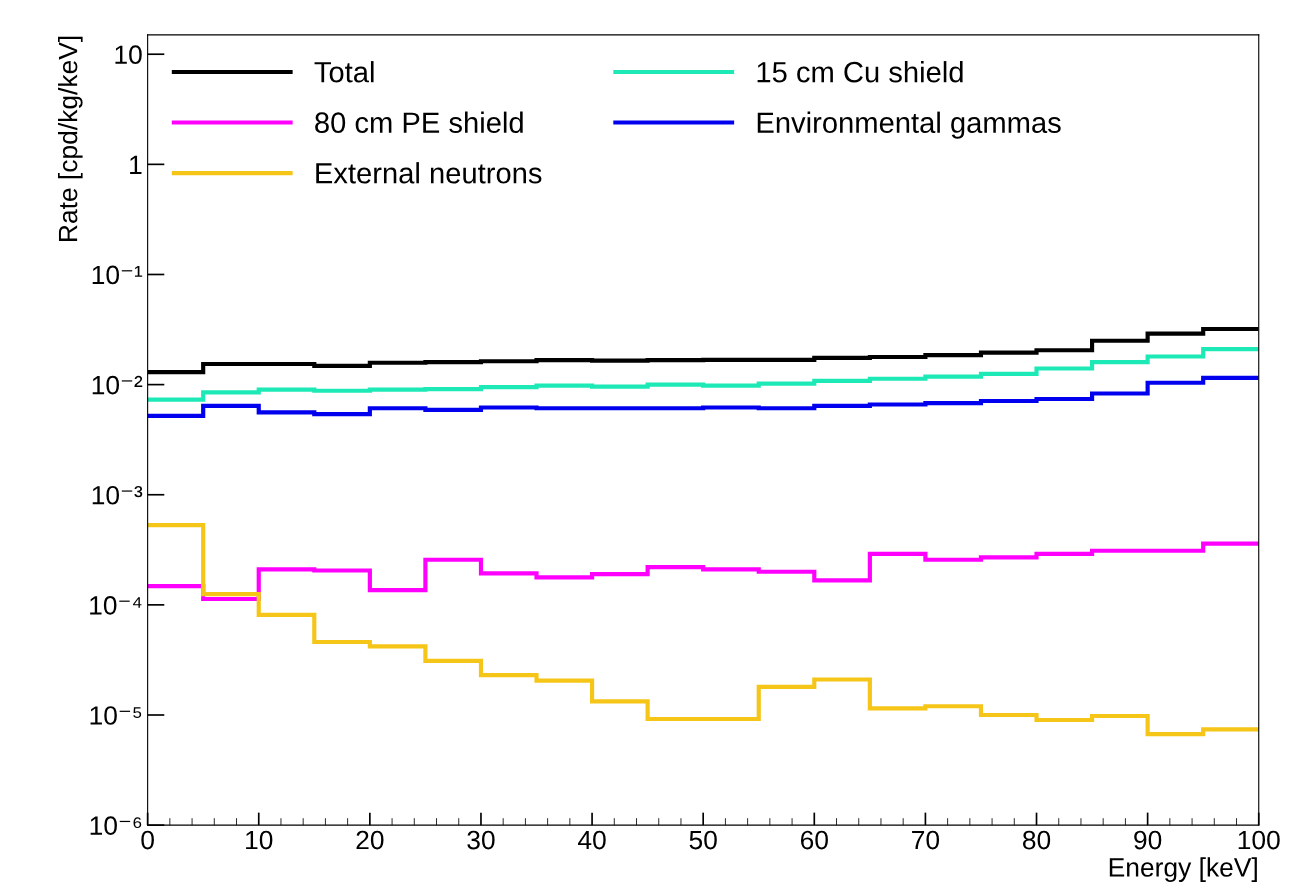  I want to click on y-tick-label: 10⁻¹, so click(117, 275).